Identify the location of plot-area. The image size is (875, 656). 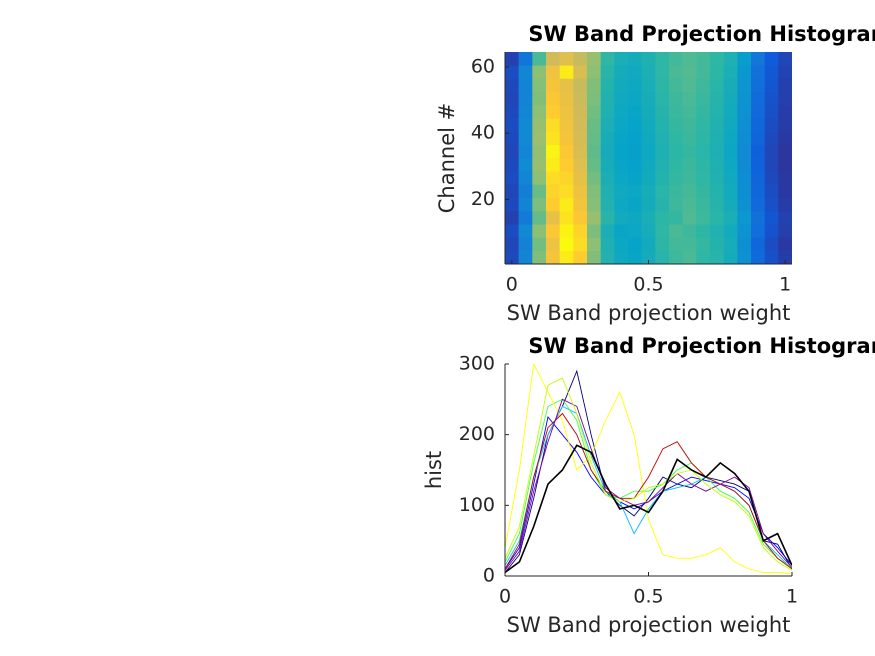
(648, 158).